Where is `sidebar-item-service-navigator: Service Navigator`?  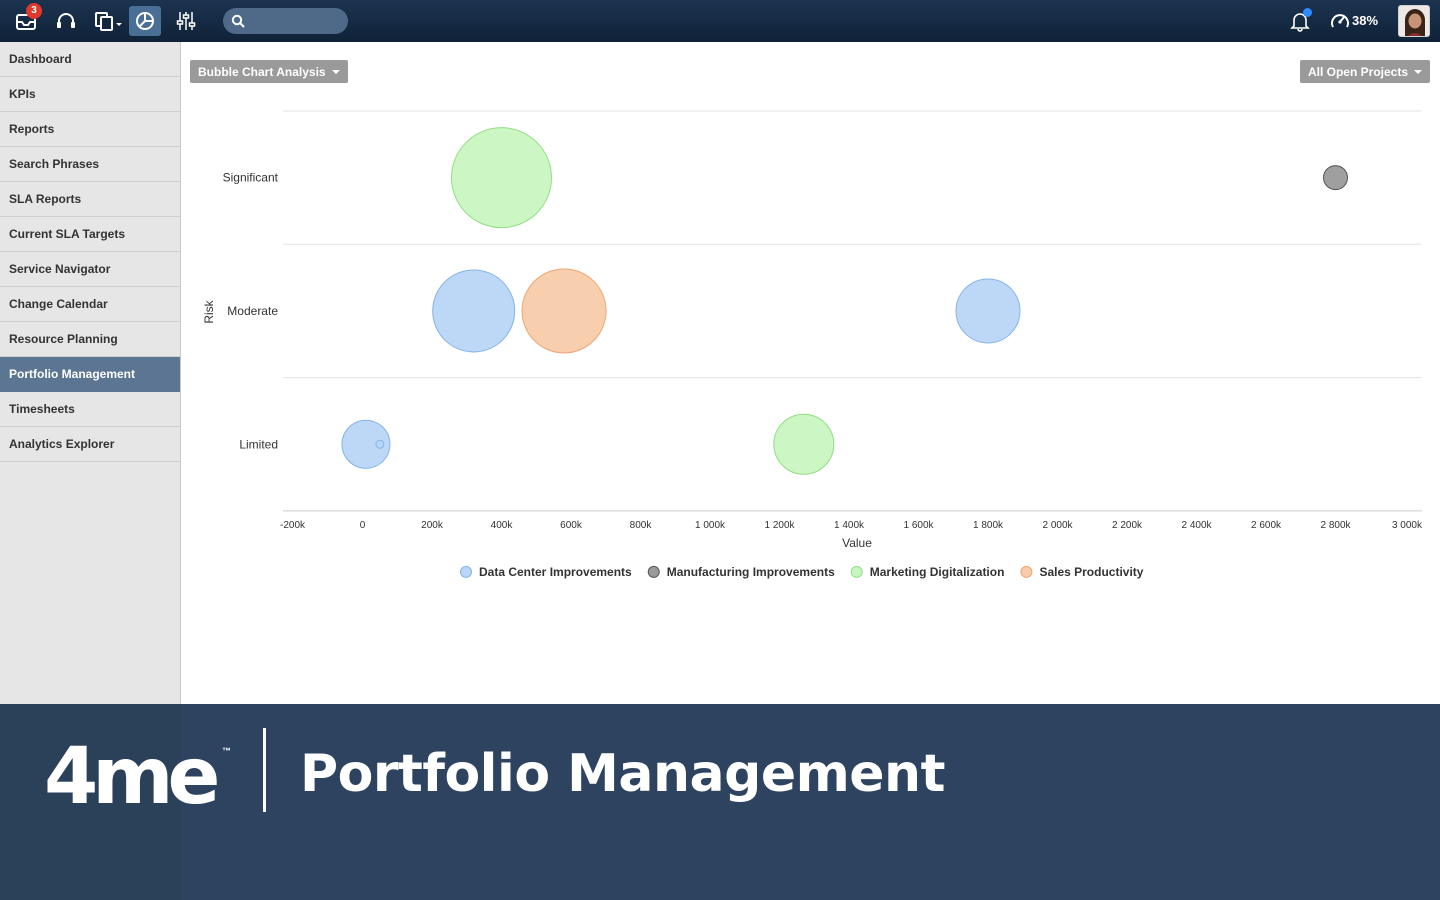
sidebar-item-service-navigator: Service Navigator is located at coordinates (90, 269).